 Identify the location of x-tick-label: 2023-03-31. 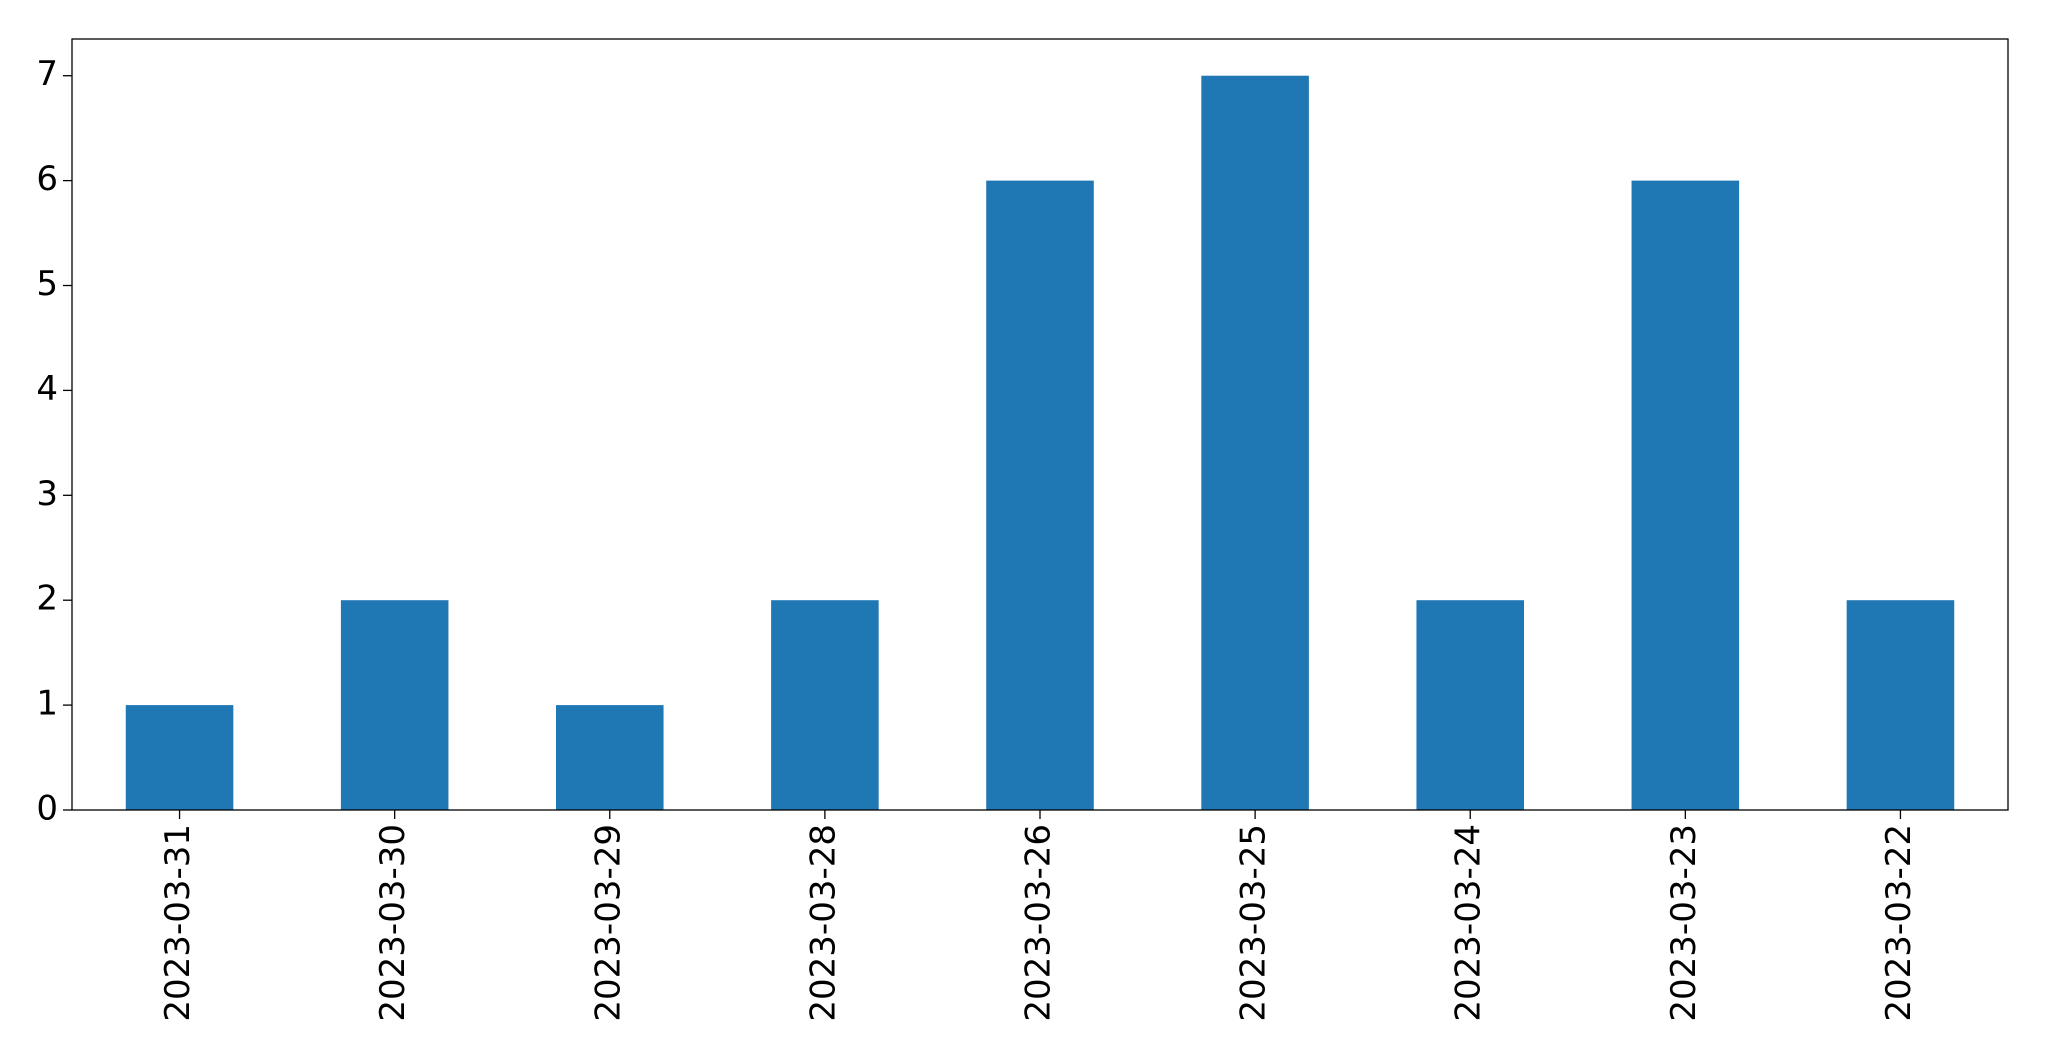
(178, 923).